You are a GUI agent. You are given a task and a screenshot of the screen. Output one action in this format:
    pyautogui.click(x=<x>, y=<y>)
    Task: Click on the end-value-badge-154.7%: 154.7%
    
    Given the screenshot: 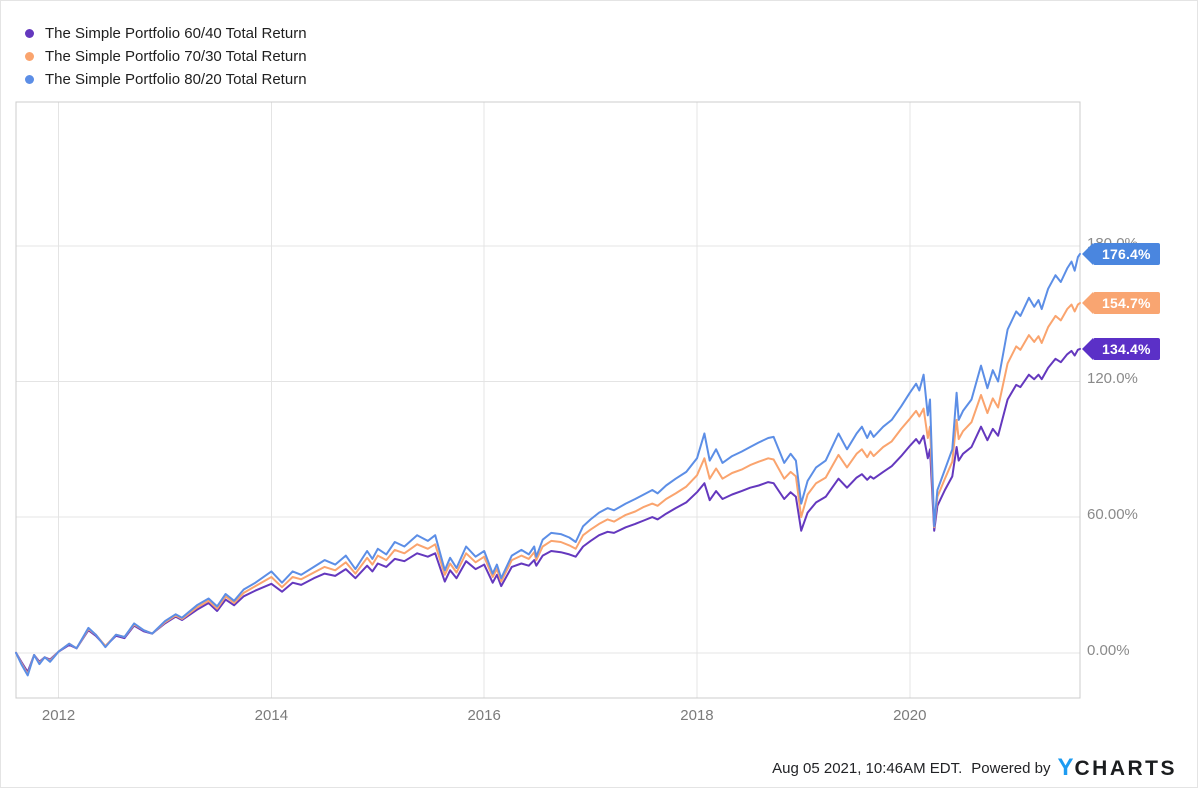 What is the action you would take?
    pyautogui.click(x=1121, y=303)
    